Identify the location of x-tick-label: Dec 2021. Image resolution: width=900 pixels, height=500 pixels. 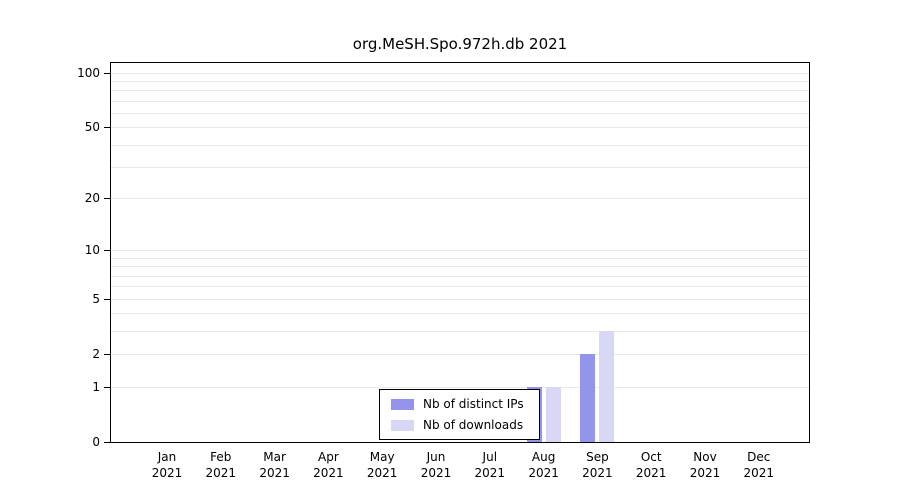
(759, 465).